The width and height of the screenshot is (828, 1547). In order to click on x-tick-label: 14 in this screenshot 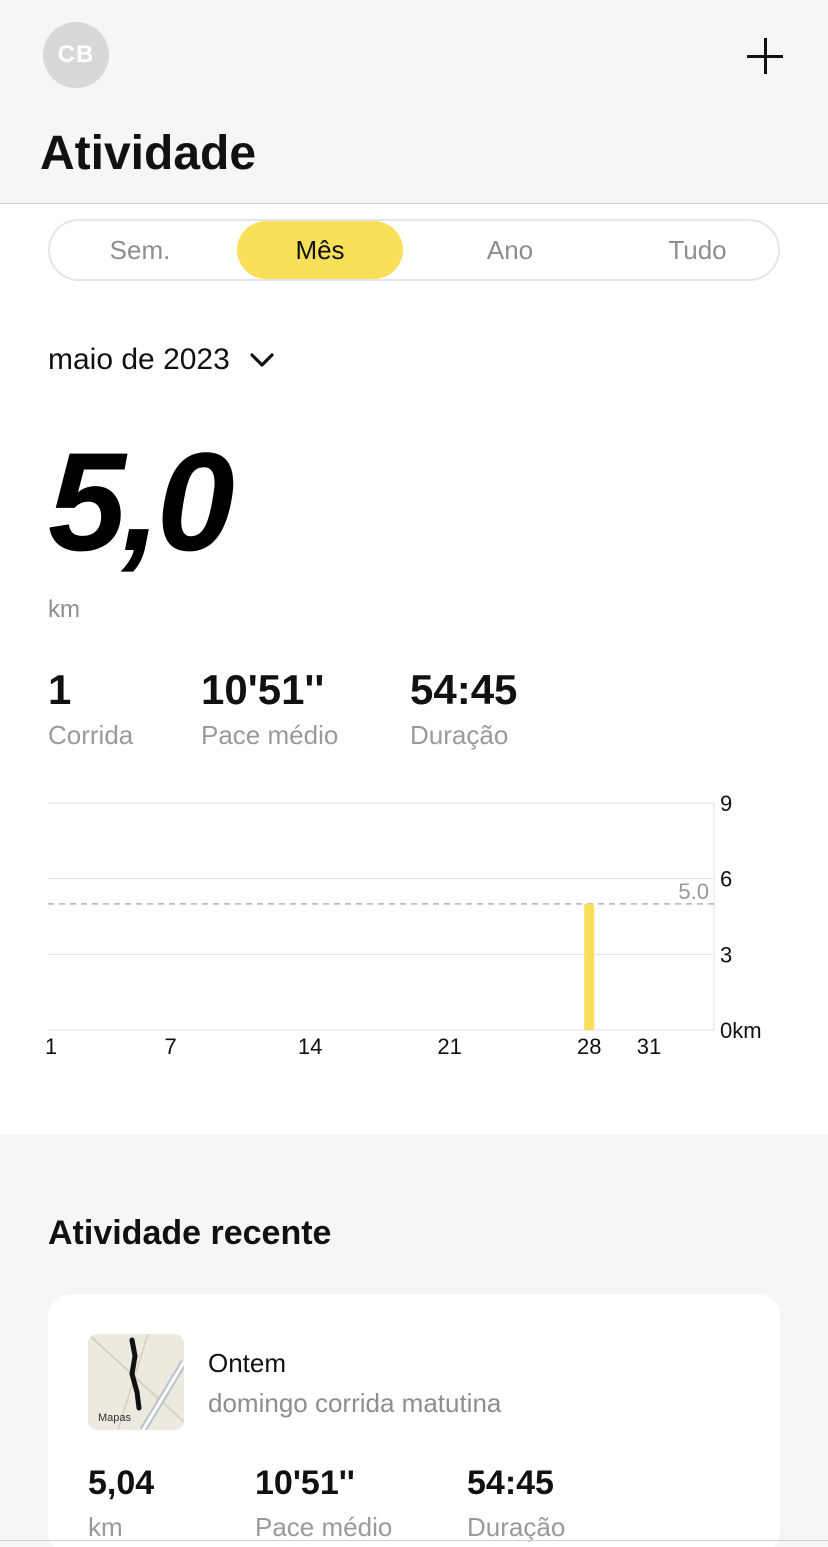, I will do `click(310, 1046)`.